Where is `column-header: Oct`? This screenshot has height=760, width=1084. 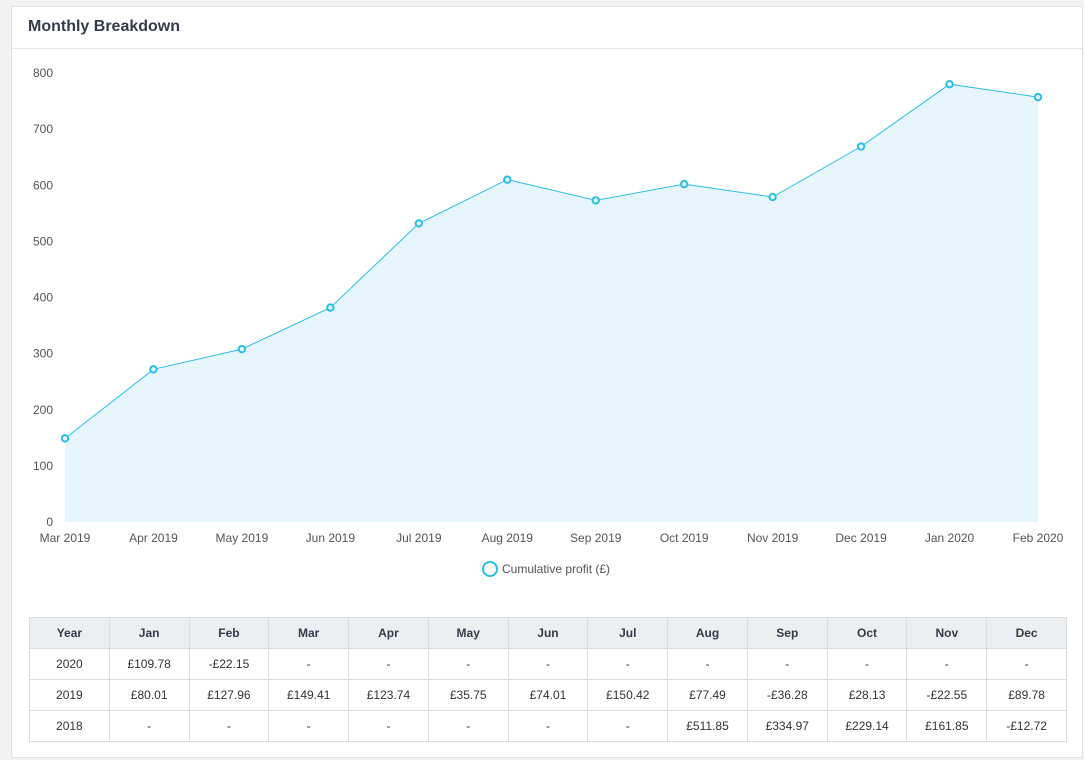 column-header: Oct is located at coordinates (867, 633).